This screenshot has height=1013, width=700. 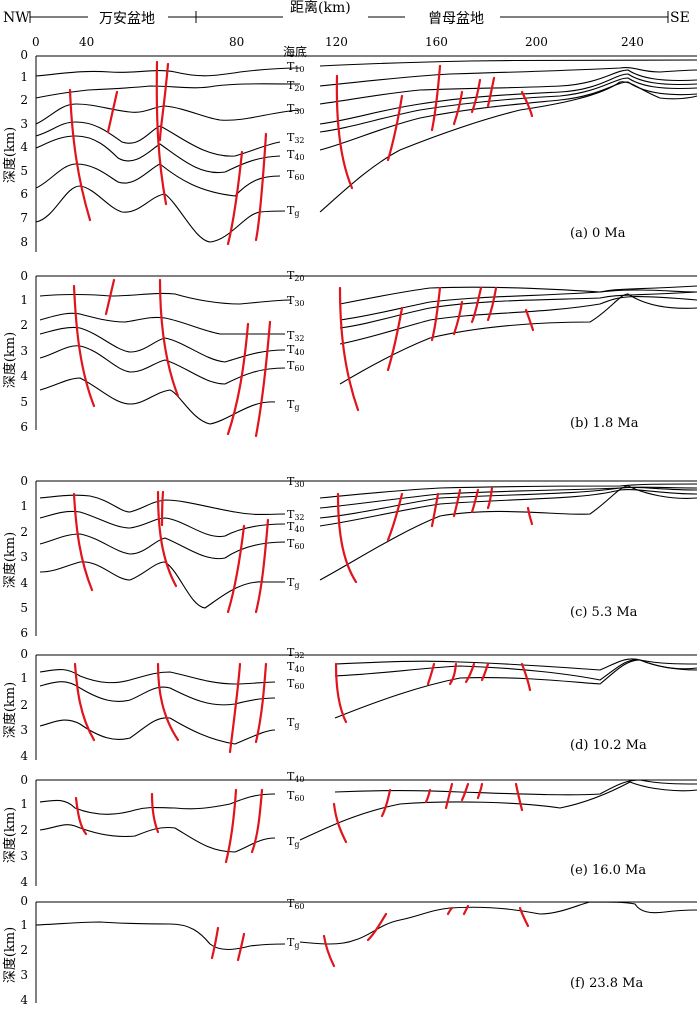 I want to click on fault-lines, so click(x=302, y=708).